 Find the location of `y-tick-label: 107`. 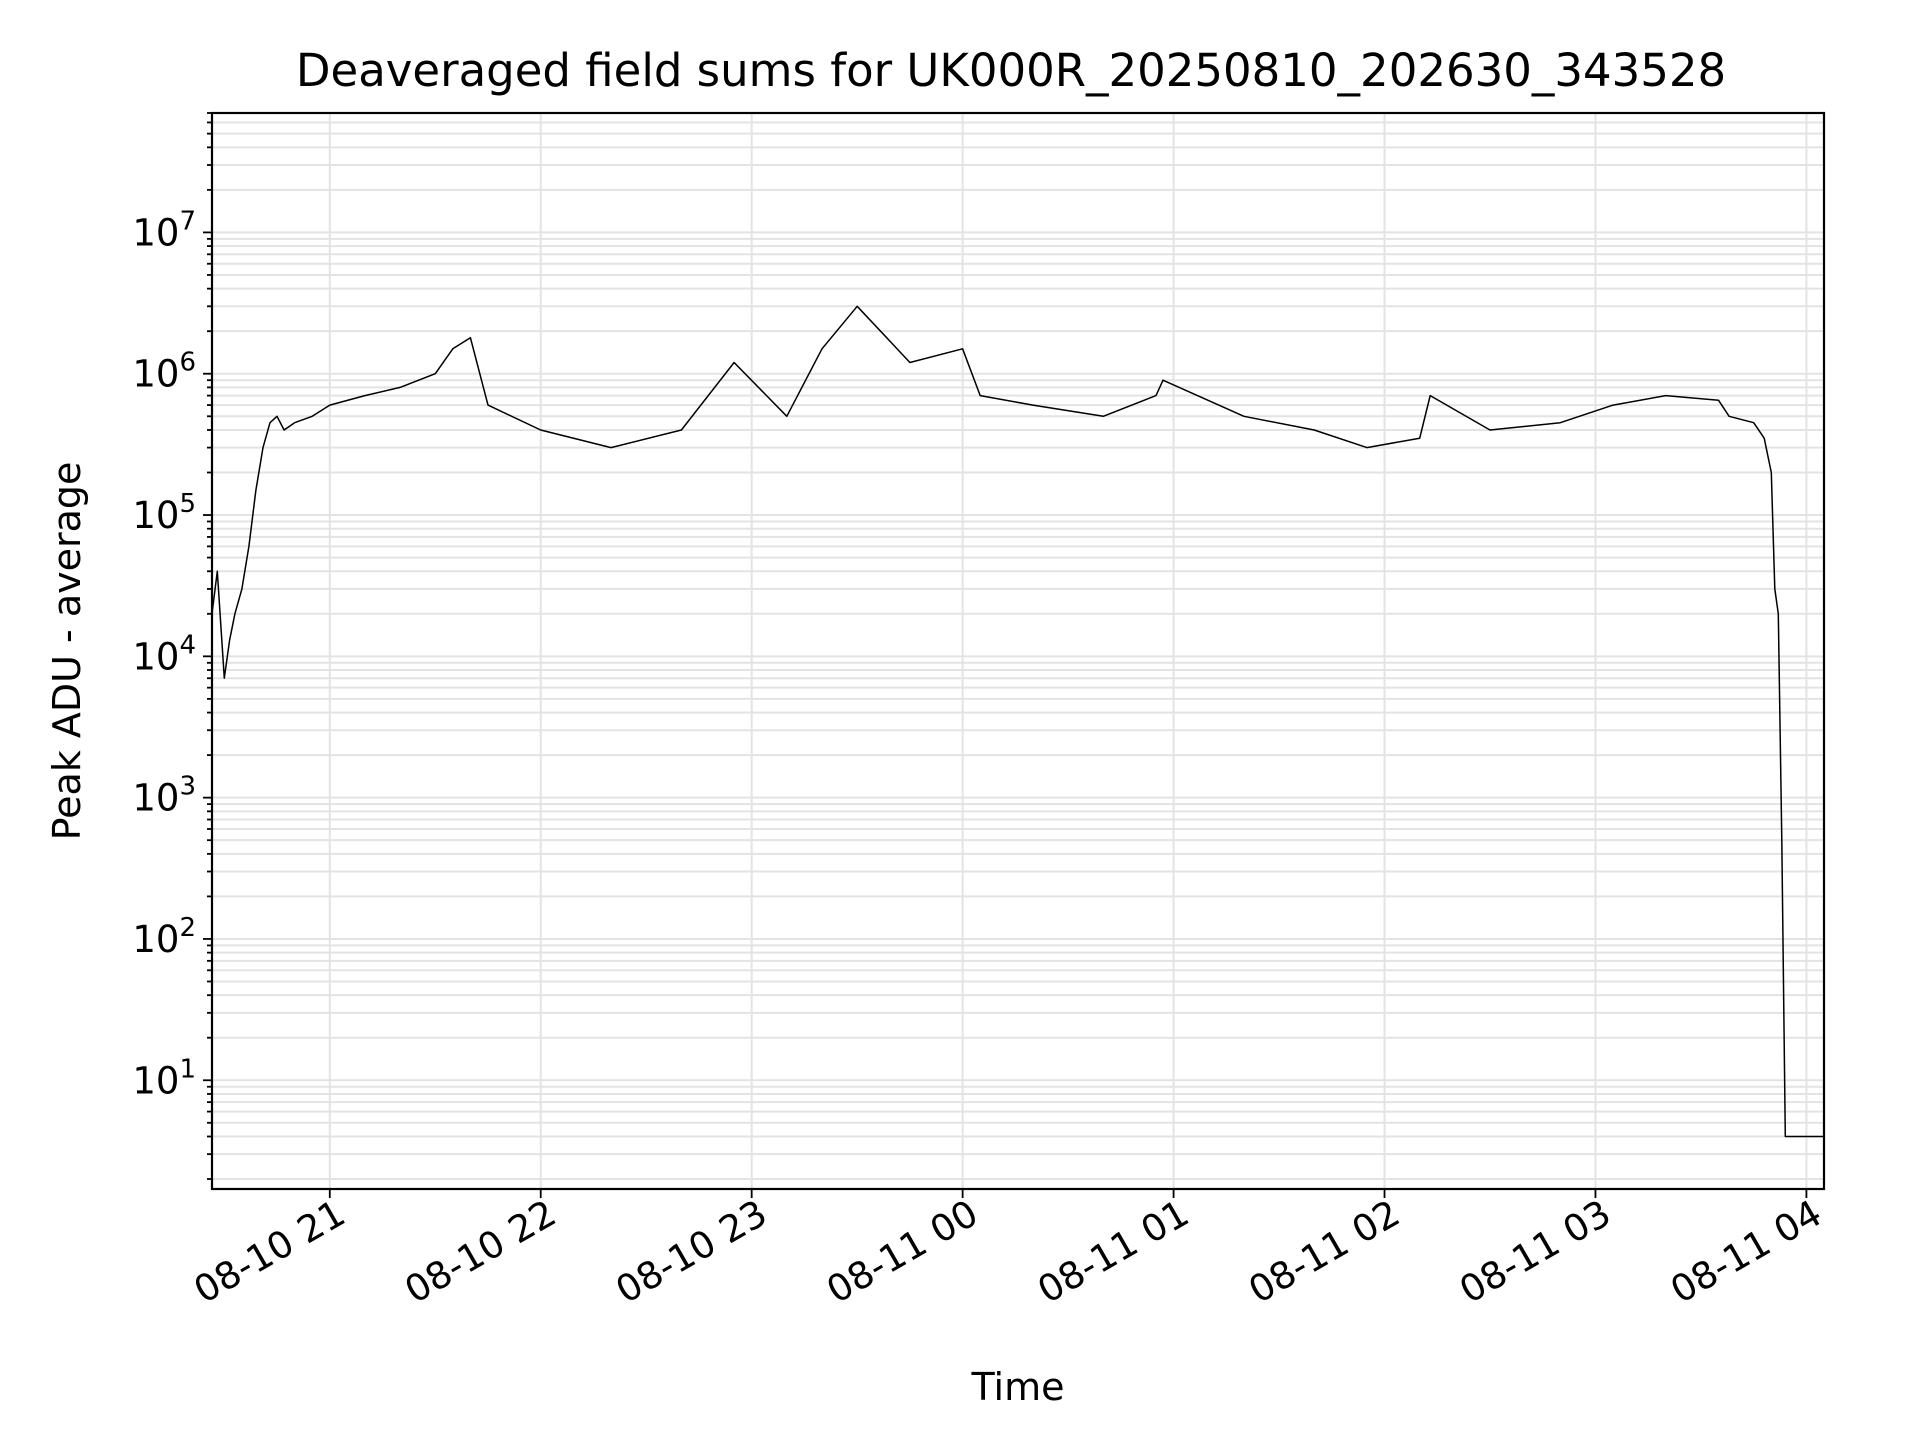

y-tick-label: 107 is located at coordinates (164, 230).